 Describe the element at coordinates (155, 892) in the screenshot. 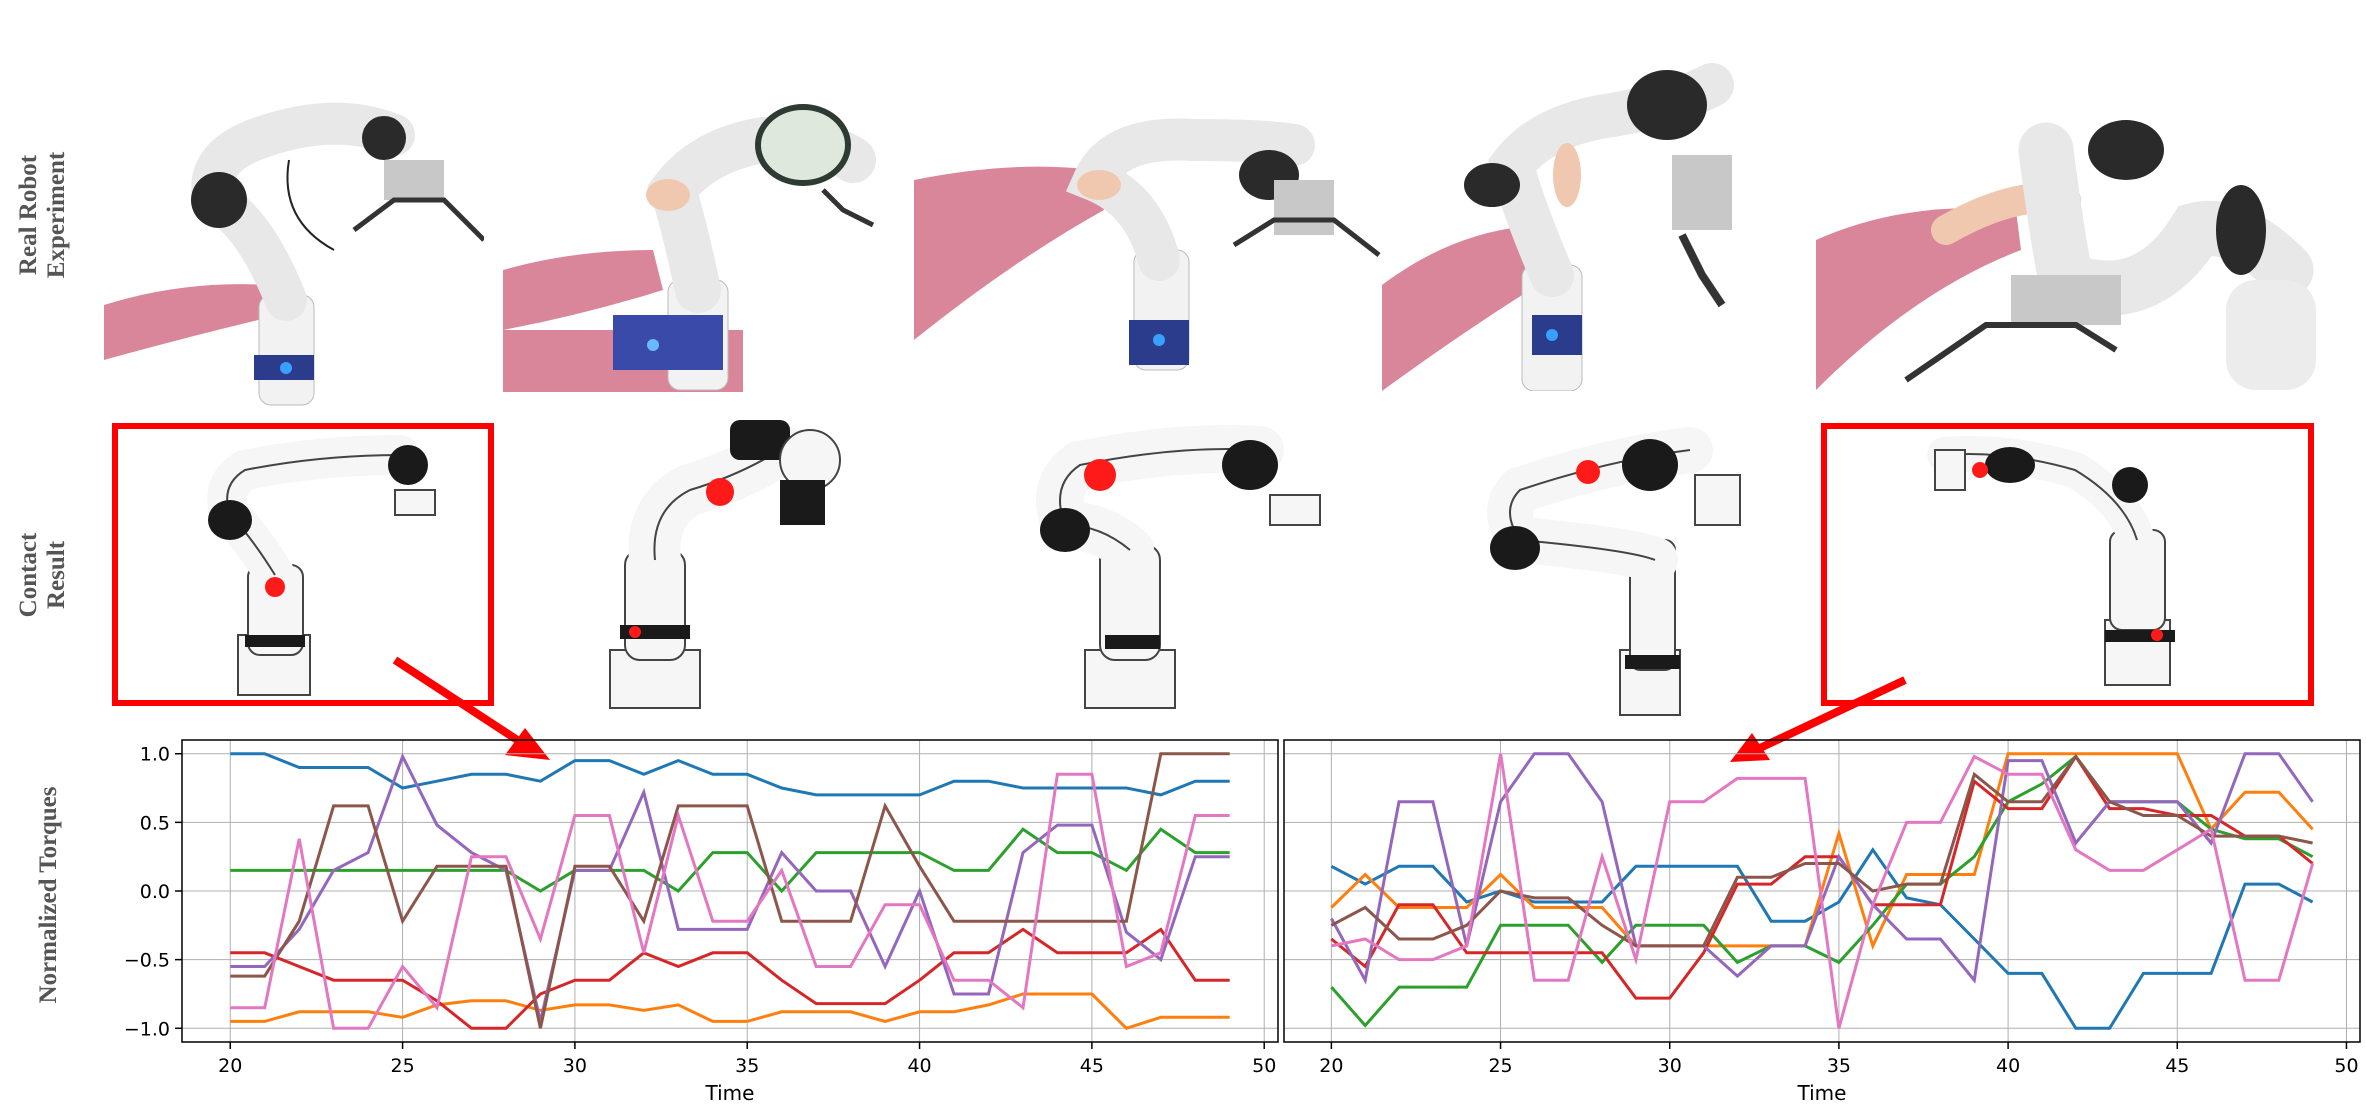

I see `y-tick-label: 0.0` at that location.